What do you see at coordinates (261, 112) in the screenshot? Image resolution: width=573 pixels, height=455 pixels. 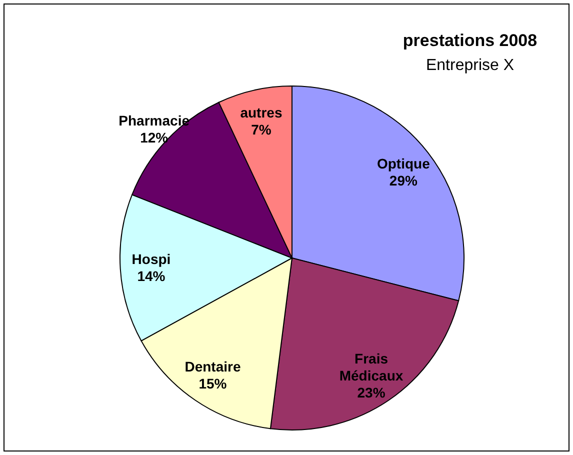 I see `slice-label: autres` at bounding box center [261, 112].